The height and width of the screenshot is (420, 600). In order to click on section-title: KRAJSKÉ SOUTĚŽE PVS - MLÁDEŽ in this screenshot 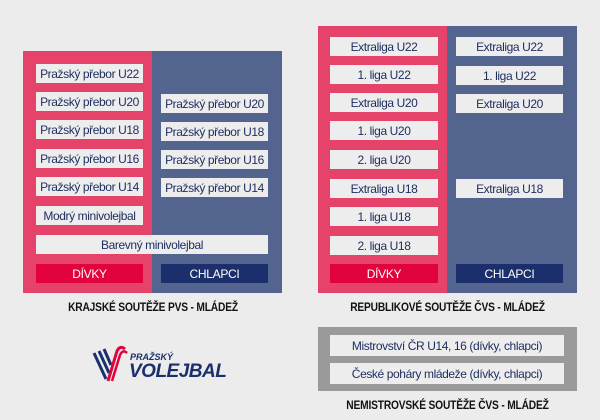, I will do `click(153, 307)`.